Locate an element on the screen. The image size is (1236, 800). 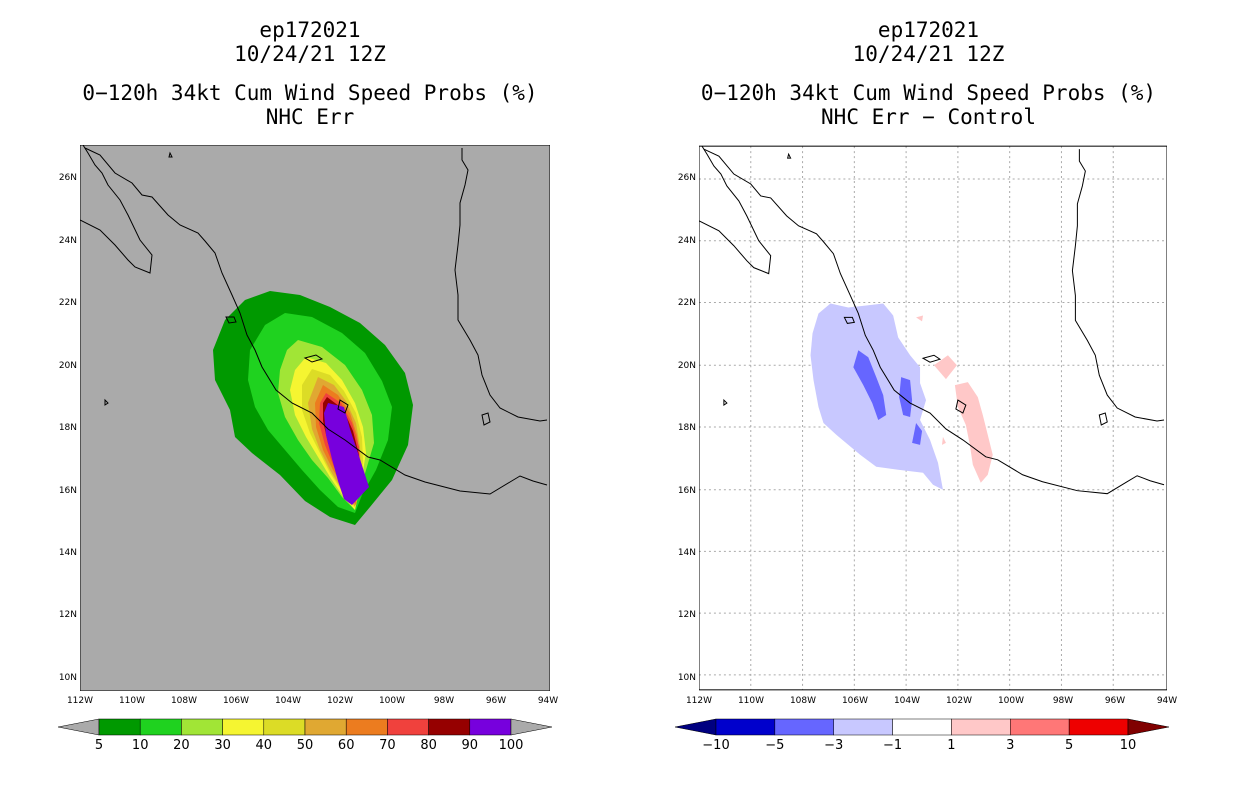
left-storm-id: ep172021 is located at coordinates (310, 30).